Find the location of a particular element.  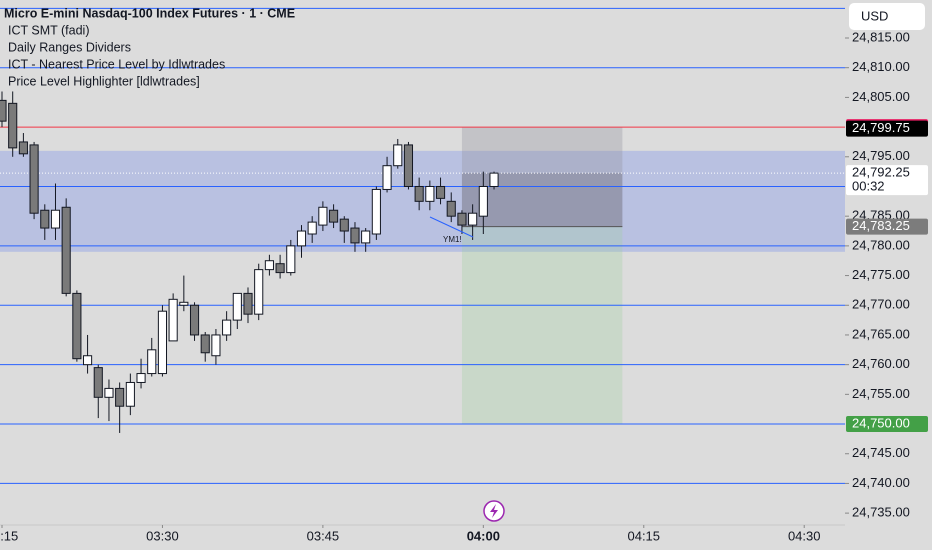

price-marker-label: 24,783.25 is located at coordinates (881, 225).